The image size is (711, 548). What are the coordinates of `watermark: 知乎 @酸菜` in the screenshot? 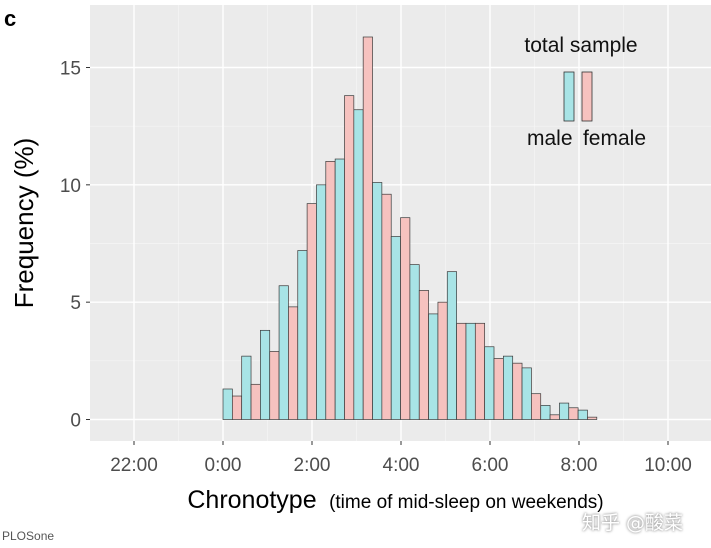 It's located at (633, 523).